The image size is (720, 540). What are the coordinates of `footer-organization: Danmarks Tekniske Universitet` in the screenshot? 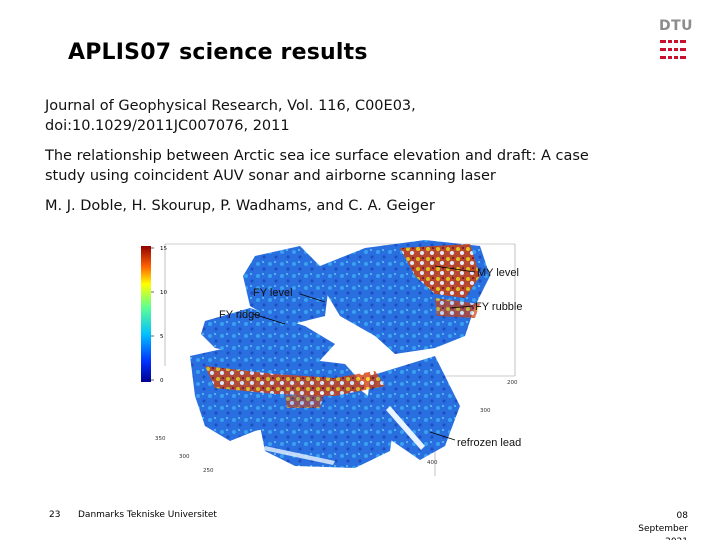 It's located at (147, 515).